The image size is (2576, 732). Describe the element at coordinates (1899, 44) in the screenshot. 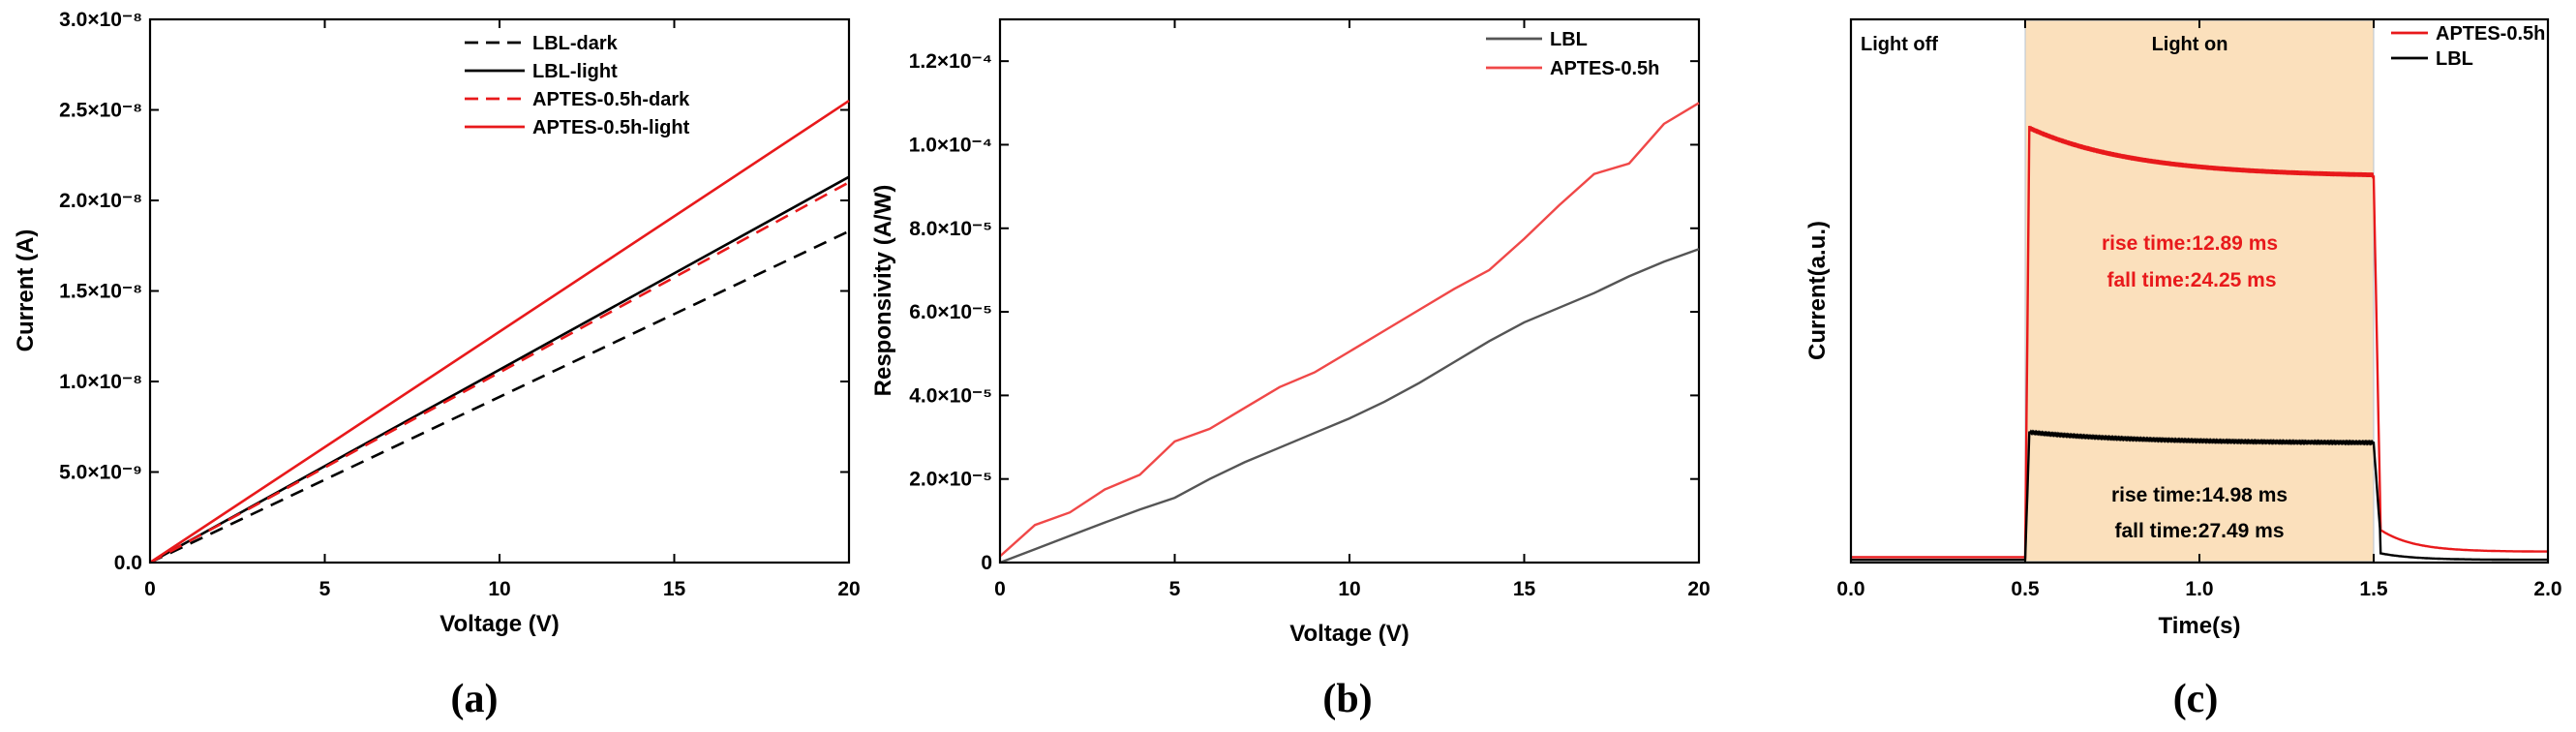

I see `region-label-light-off: Light off` at that location.